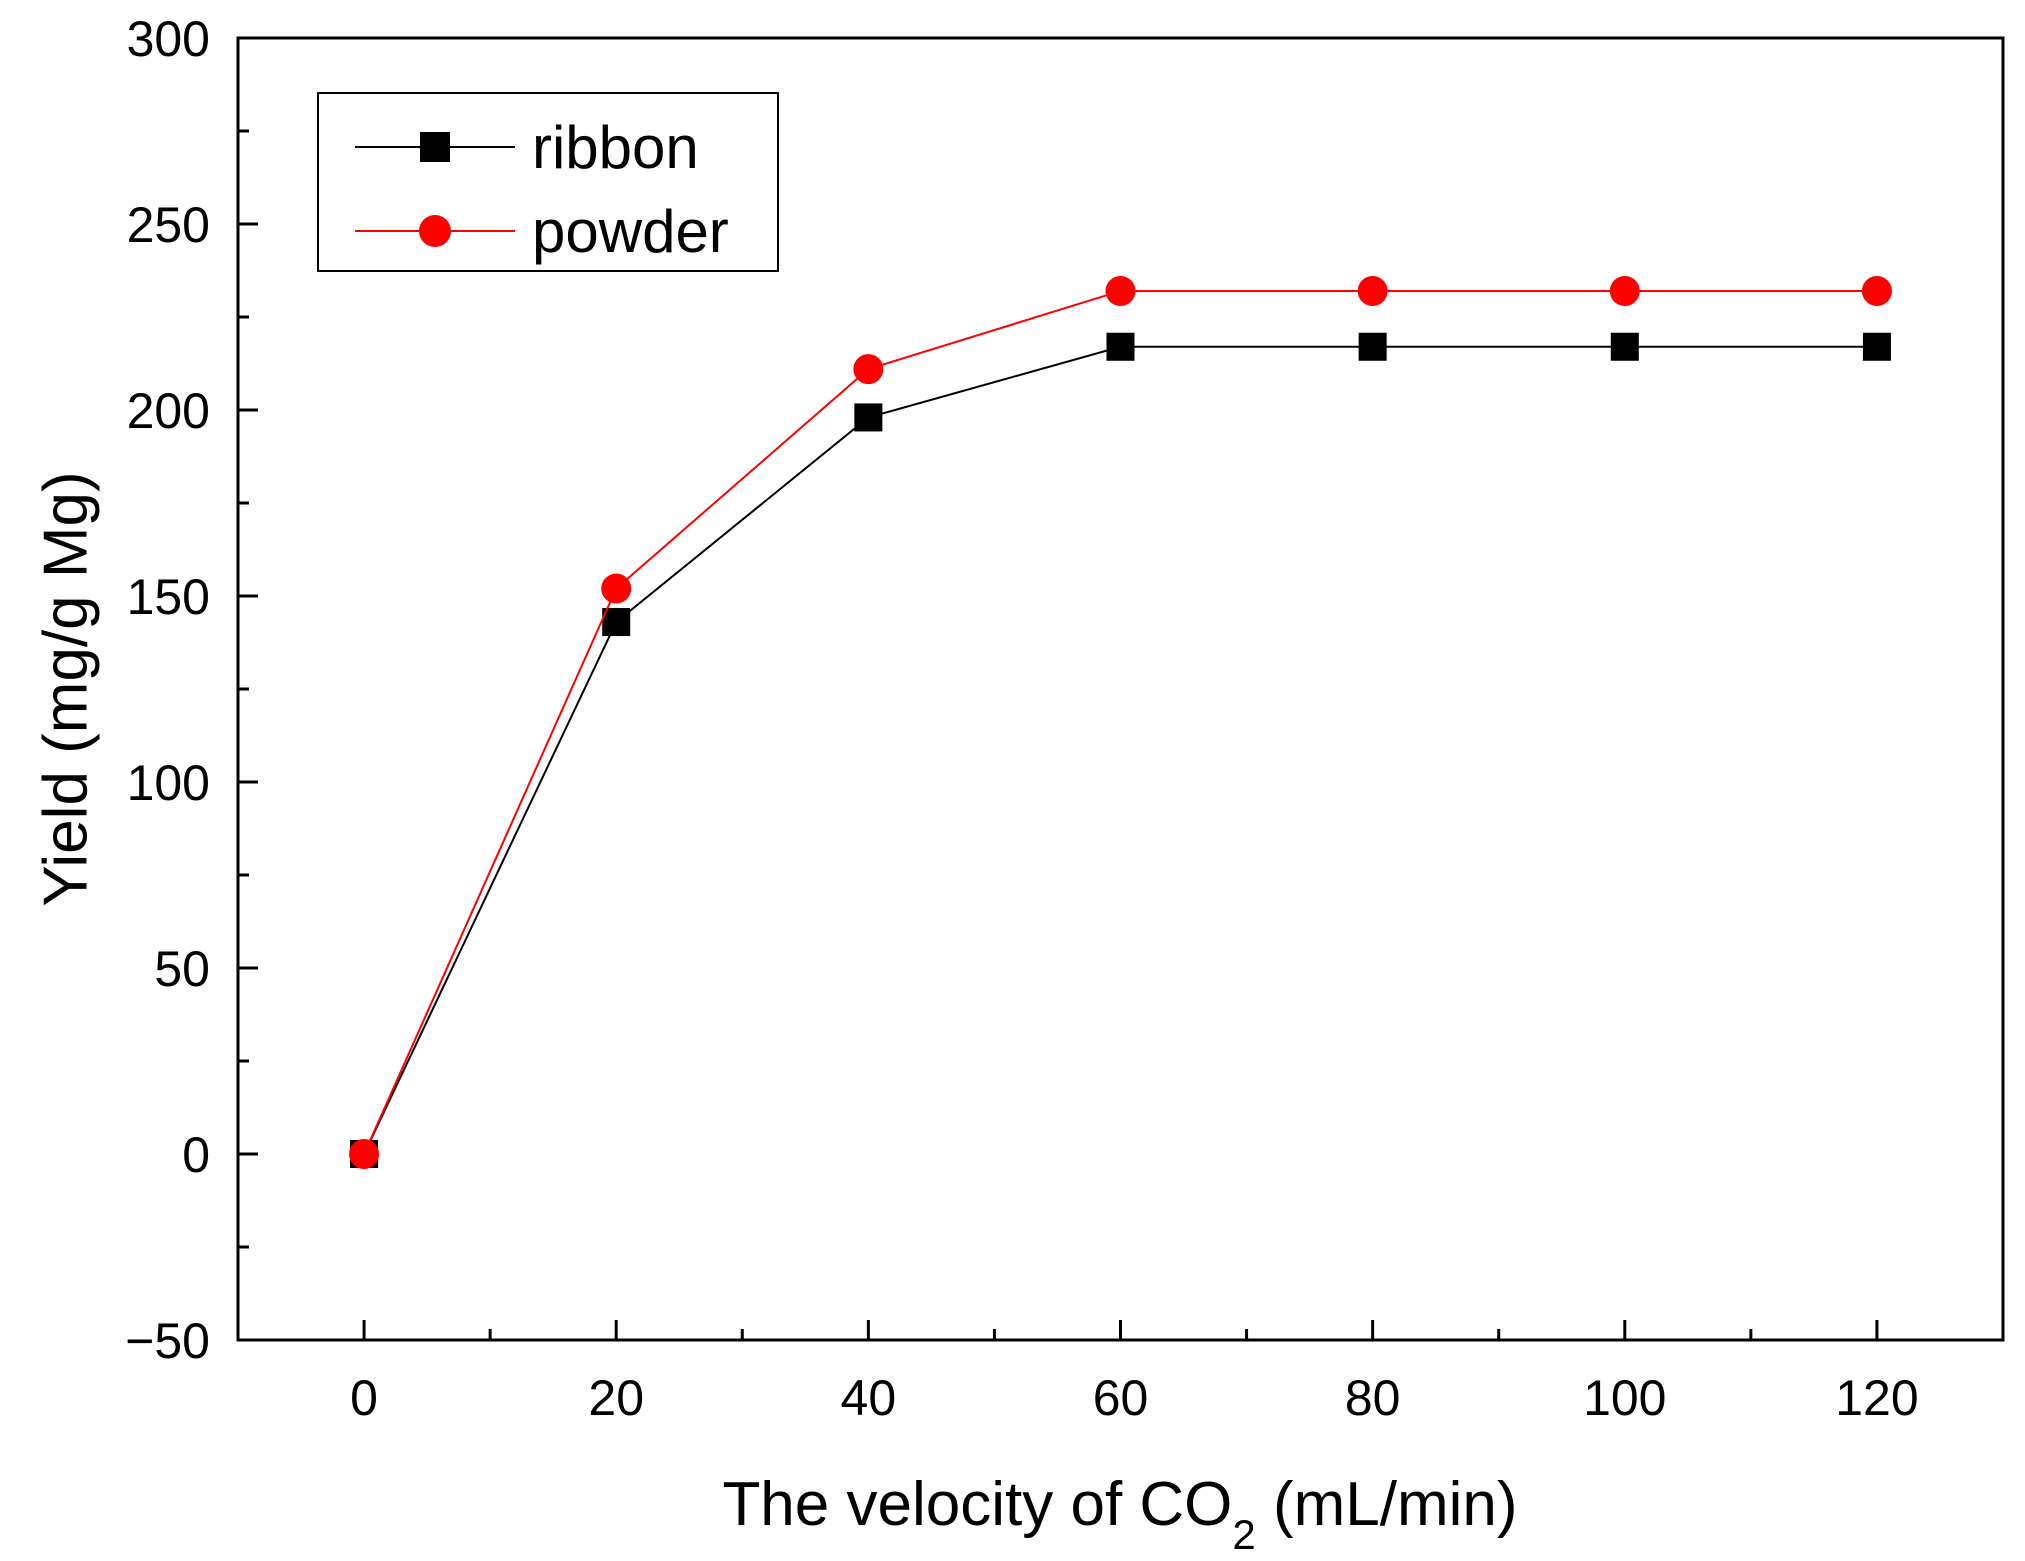  Describe the element at coordinates (1387, 1504) in the screenshot. I see `x-axis-title-tail: (mL/min)` at that location.